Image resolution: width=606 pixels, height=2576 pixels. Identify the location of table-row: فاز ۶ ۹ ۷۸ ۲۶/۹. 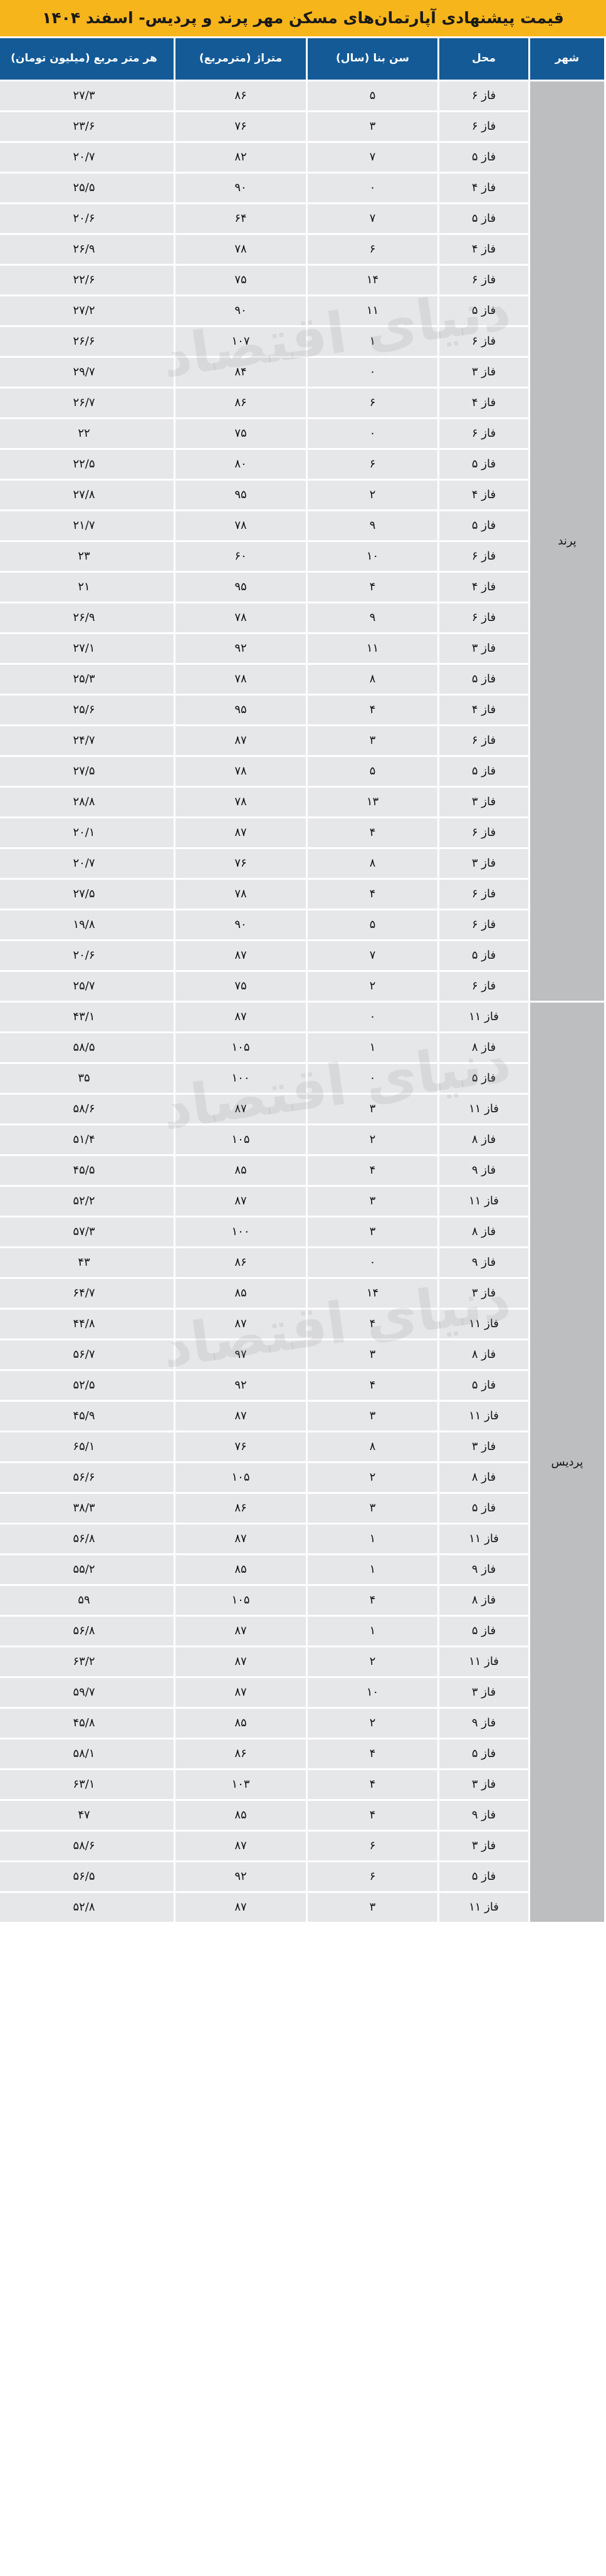
(302, 617).